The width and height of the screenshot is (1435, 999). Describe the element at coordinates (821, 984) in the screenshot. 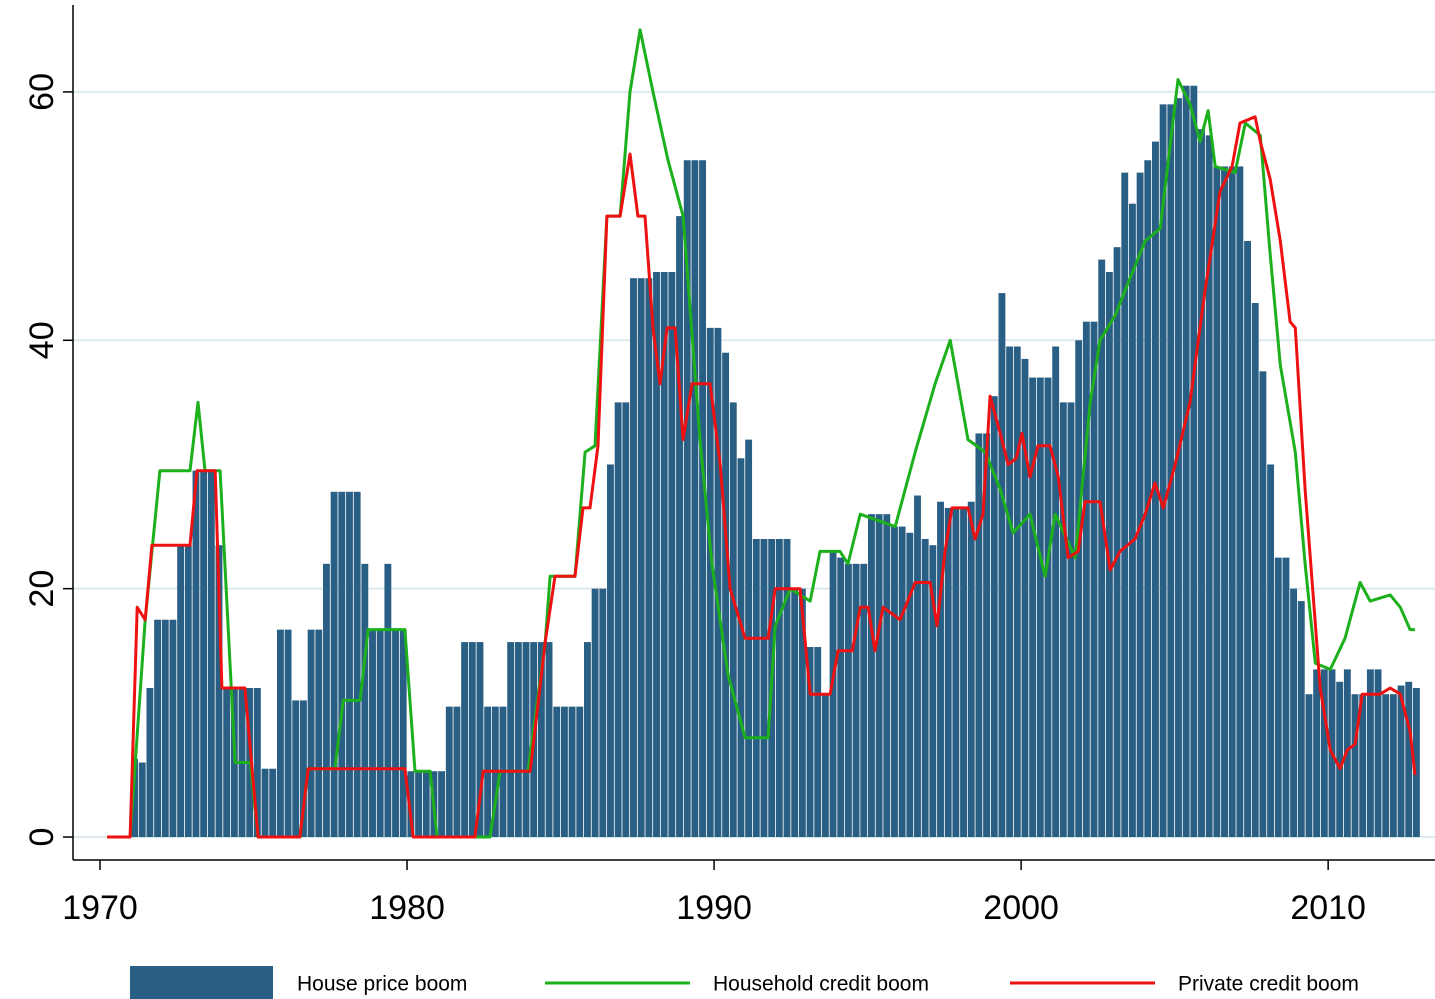

I see `legend-label: Household credit boom` at that location.